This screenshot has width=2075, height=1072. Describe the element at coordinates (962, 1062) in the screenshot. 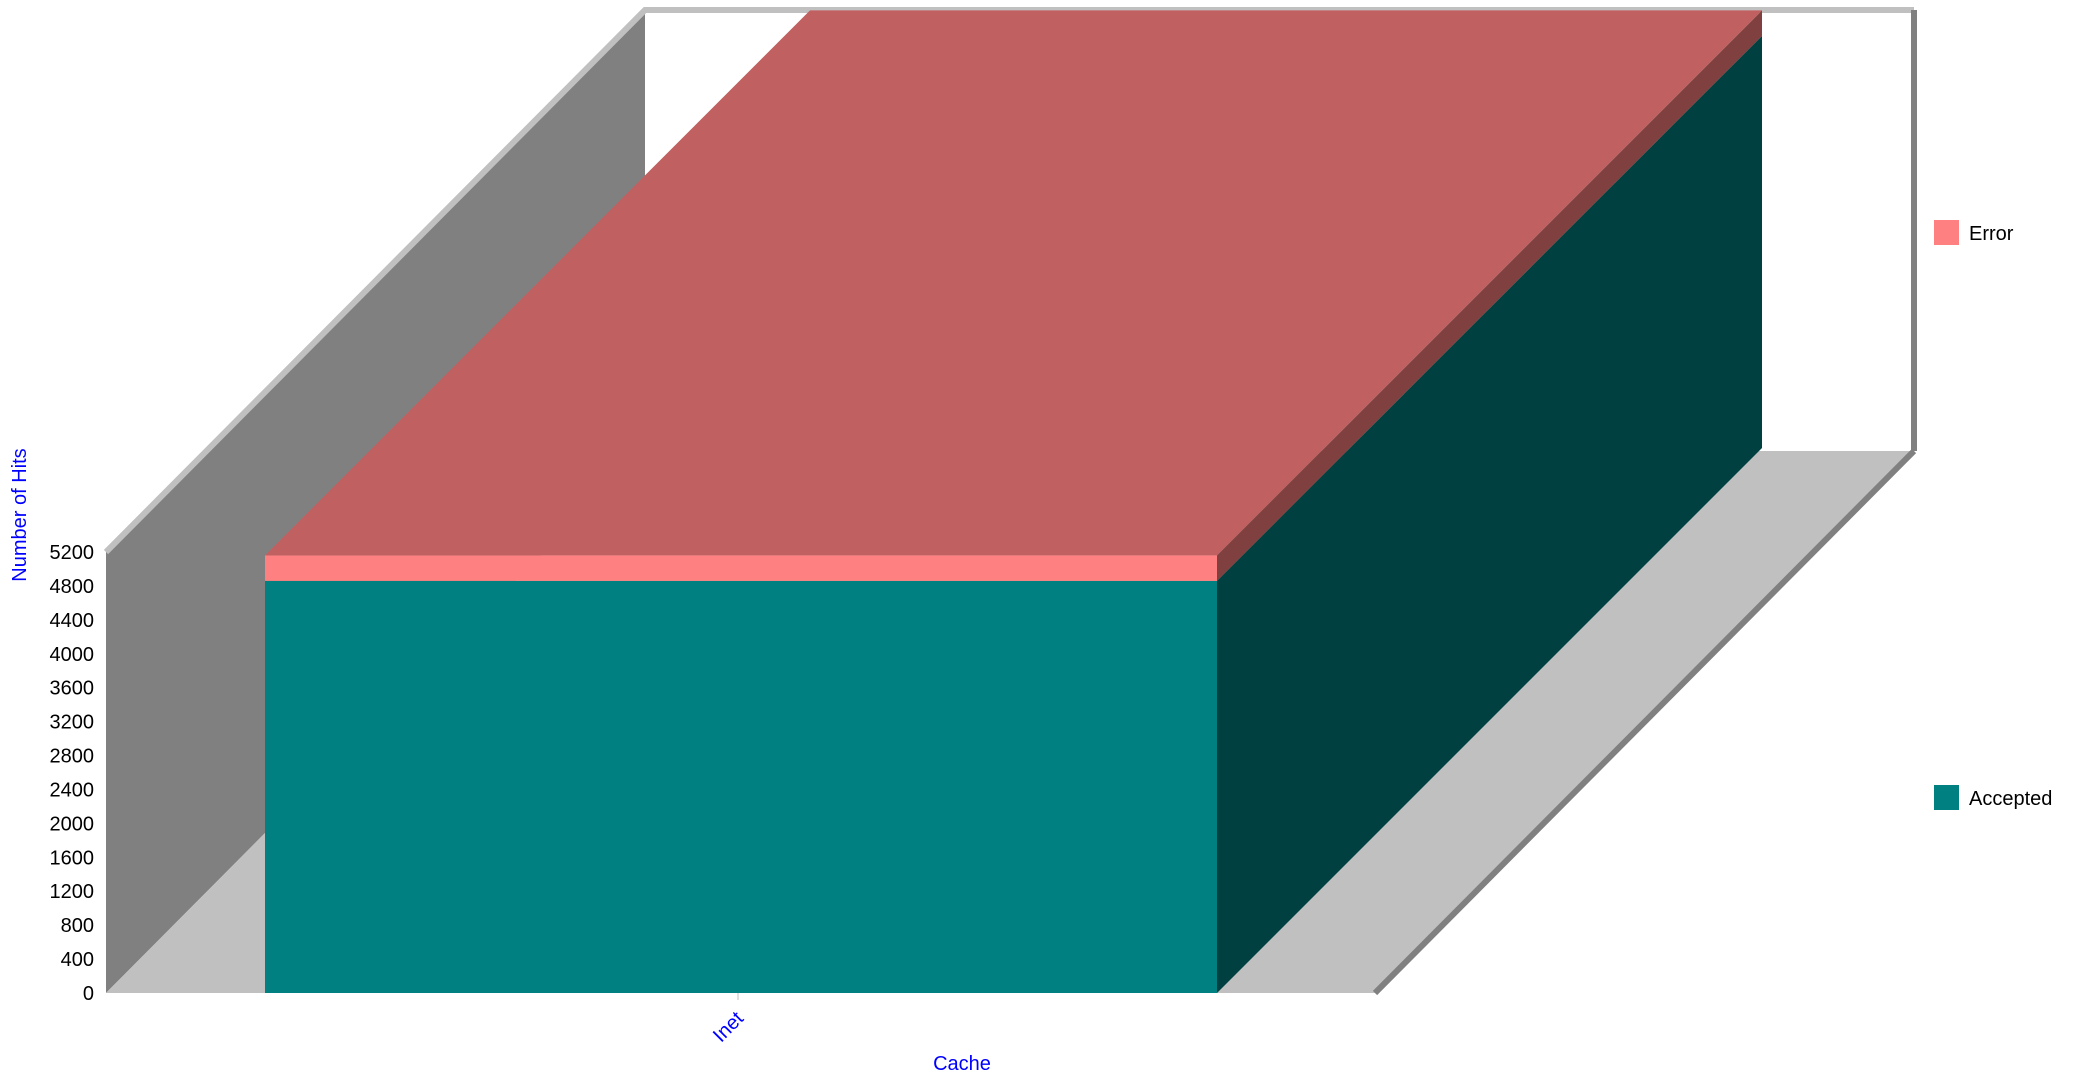

I see `x-axis-title: Cache` at that location.